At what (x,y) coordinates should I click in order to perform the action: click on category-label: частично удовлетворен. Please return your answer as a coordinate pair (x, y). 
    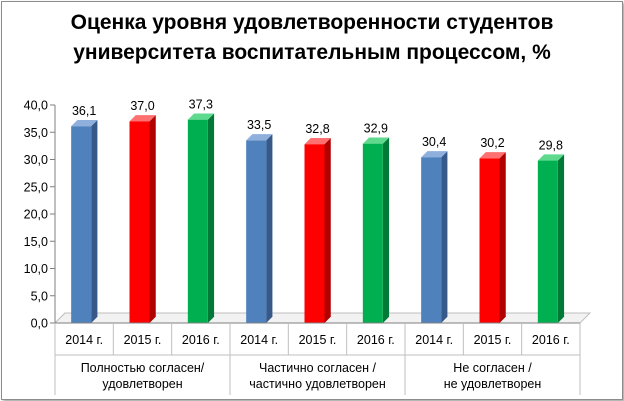
    Looking at the image, I should click on (317, 384).